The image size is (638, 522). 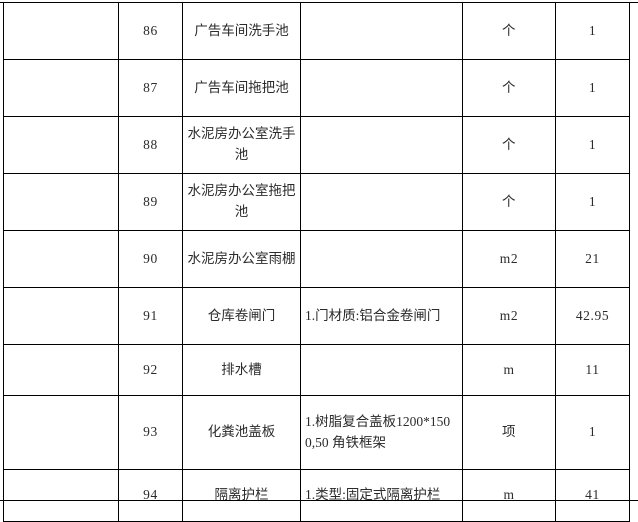 What do you see at coordinates (150, 145) in the screenshot?
I see `row-number-cell: 88` at bounding box center [150, 145].